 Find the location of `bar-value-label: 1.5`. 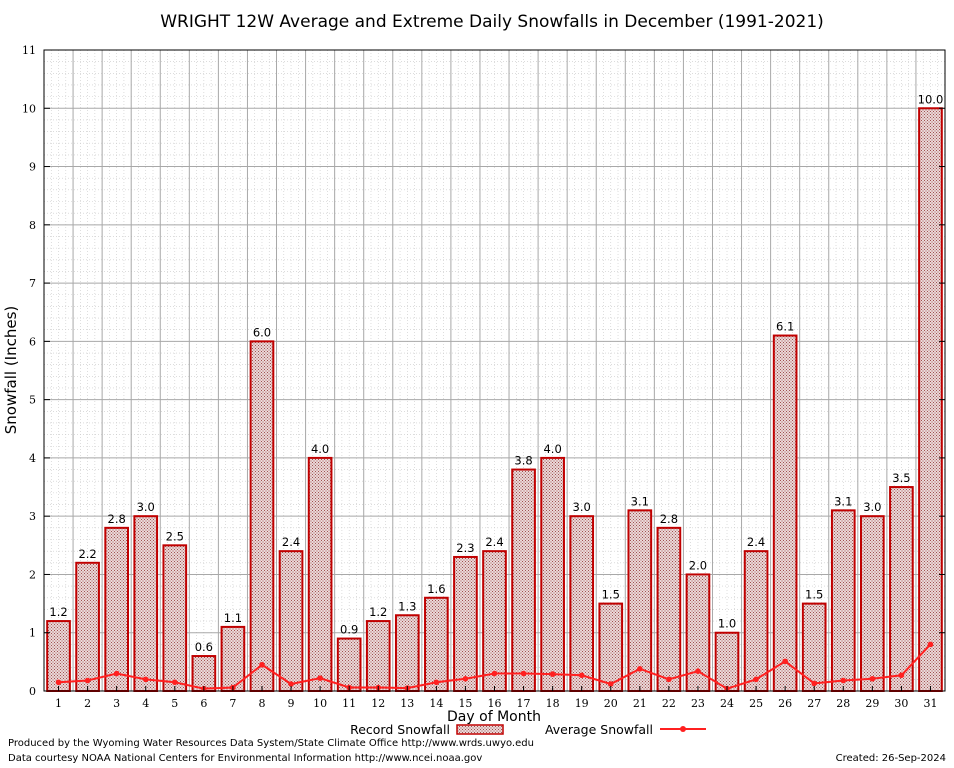

bar-value-label: 1.5 is located at coordinates (611, 595).